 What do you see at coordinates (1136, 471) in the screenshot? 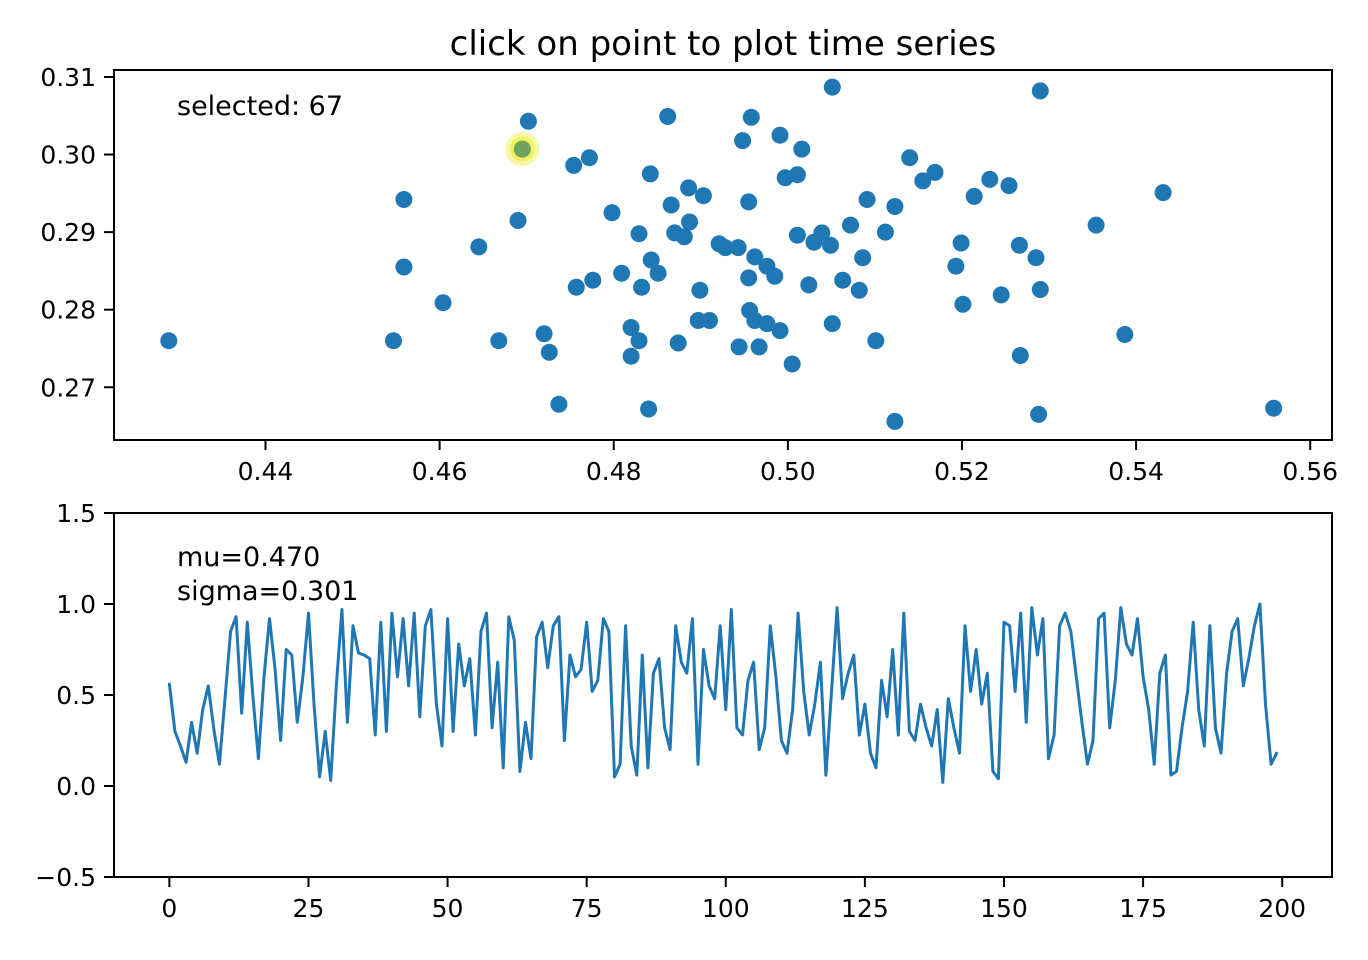
I see `x-tick-label: 0.54` at bounding box center [1136, 471].